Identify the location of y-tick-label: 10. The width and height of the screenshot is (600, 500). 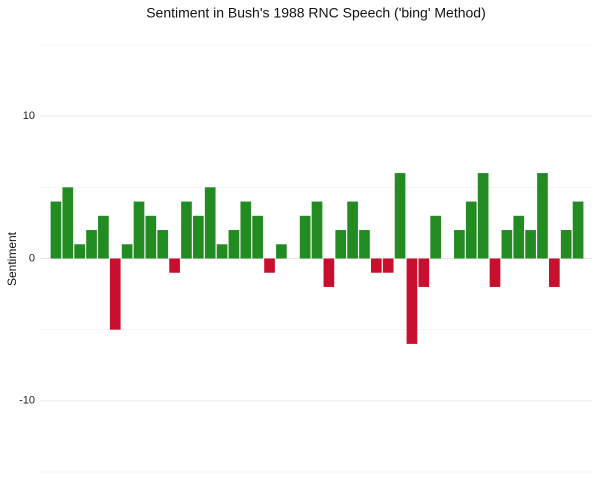
(29, 116).